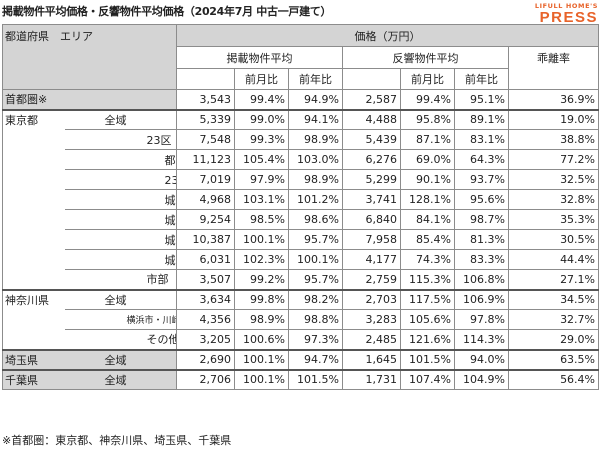  I want to click on cell-area, so click(120, 100).